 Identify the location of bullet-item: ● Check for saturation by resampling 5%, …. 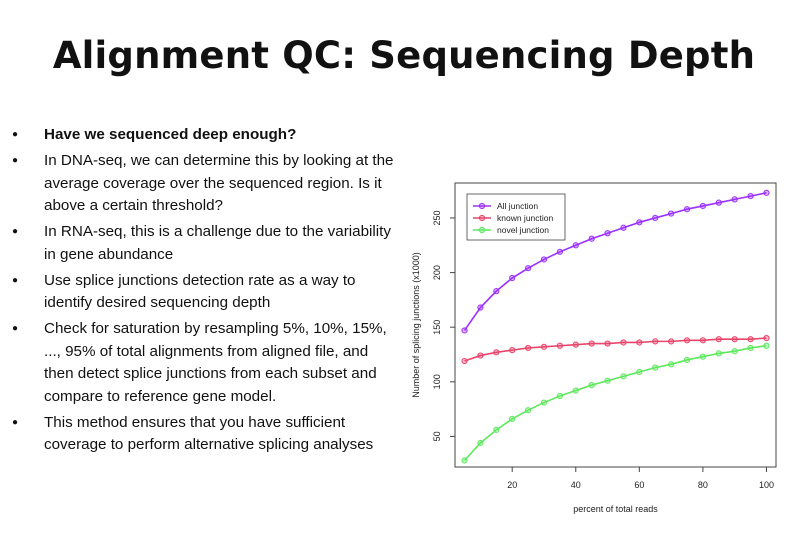
(204, 363).